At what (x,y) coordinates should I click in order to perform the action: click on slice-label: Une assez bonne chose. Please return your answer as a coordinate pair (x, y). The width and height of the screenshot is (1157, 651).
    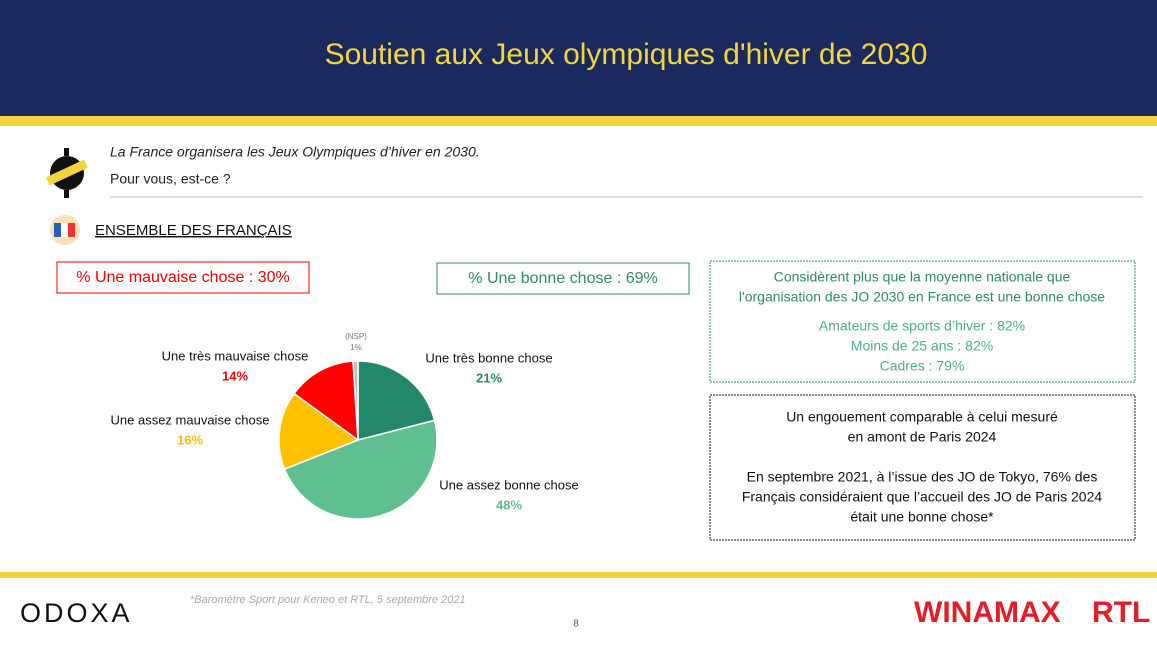
    Looking at the image, I should click on (508, 484).